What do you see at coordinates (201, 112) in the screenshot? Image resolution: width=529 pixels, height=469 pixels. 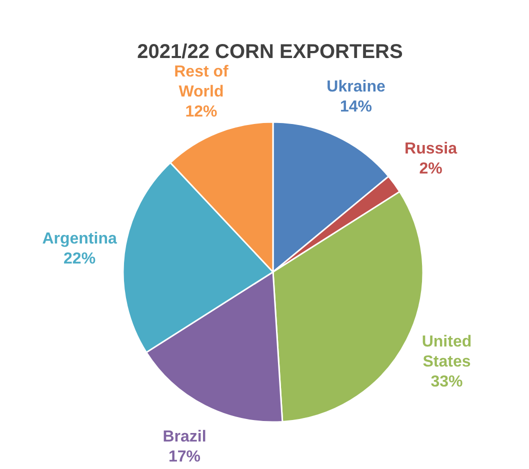 I see `data-label: 12%` at bounding box center [201, 112].